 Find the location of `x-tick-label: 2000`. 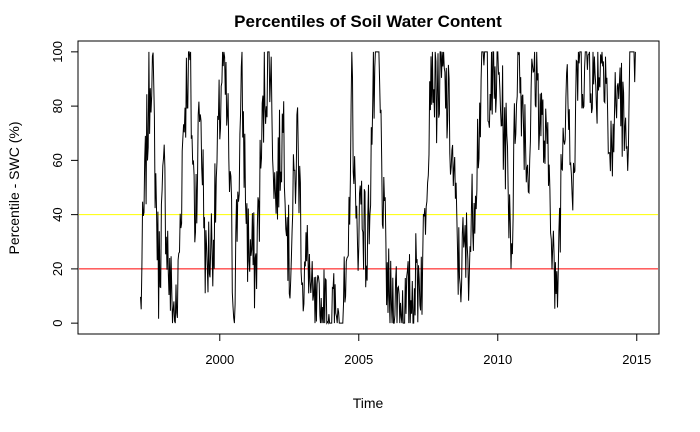

x-tick-label: 2000 is located at coordinates (219, 359).